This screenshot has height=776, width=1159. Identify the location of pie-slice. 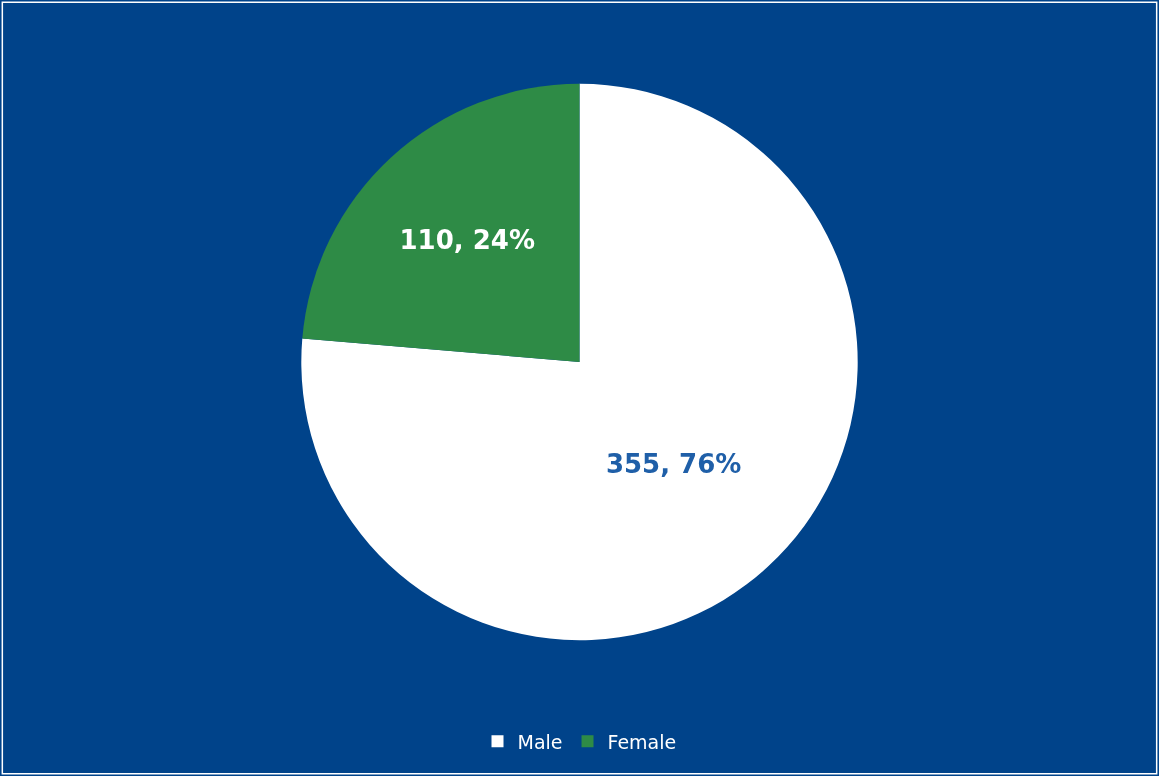
(441, 222).